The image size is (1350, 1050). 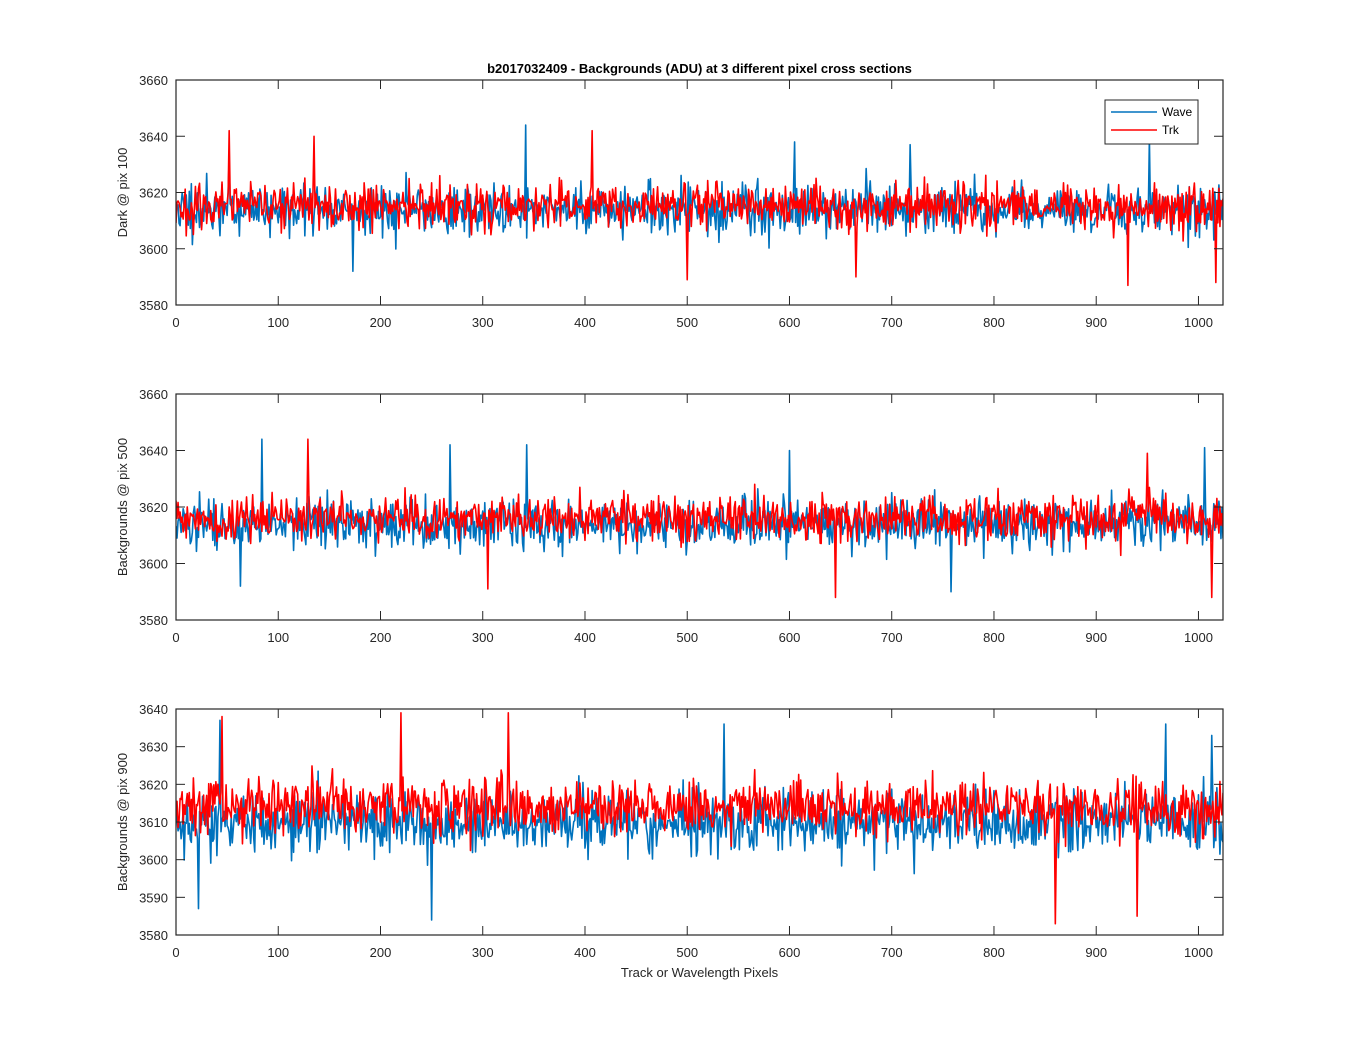 I want to click on x-axis-label: Track or Wavelength Pixels, so click(x=700, y=972).